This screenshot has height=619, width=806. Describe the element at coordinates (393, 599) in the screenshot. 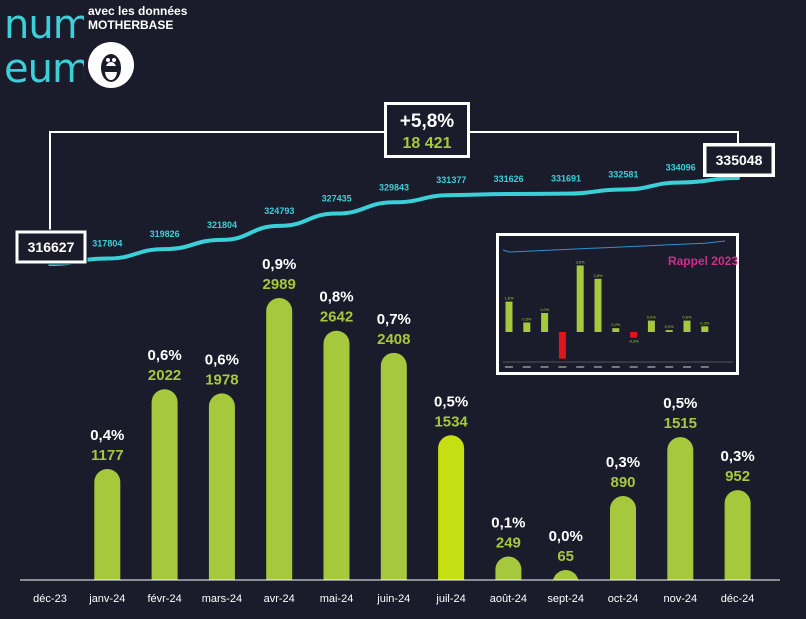

I see `x-tick-label: juin-24` at that location.